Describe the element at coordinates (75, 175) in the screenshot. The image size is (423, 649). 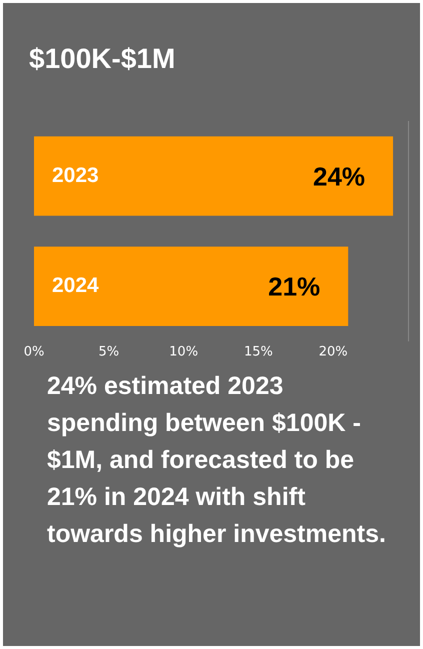
I see `y-tick-label: 2023` at that location.